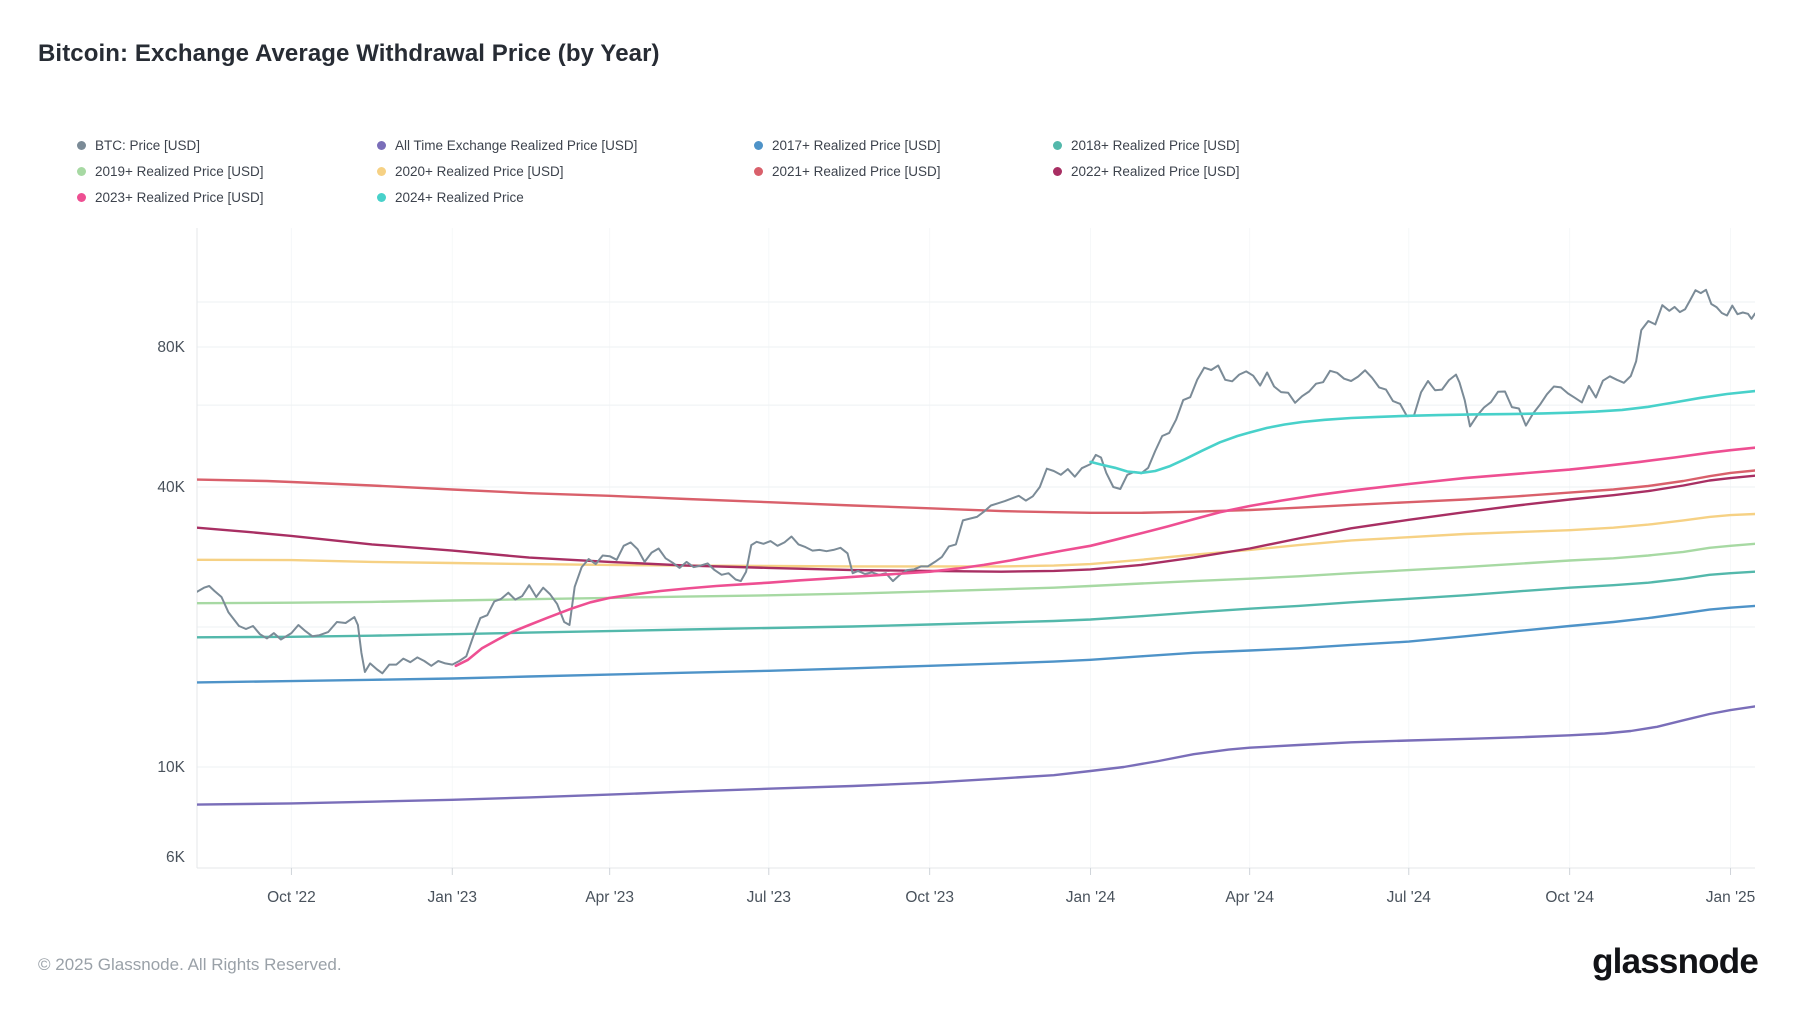 This screenshot has width=1800, height=1013. I want to click on legend-label: BTC: Price [USD], so click(148, 145).